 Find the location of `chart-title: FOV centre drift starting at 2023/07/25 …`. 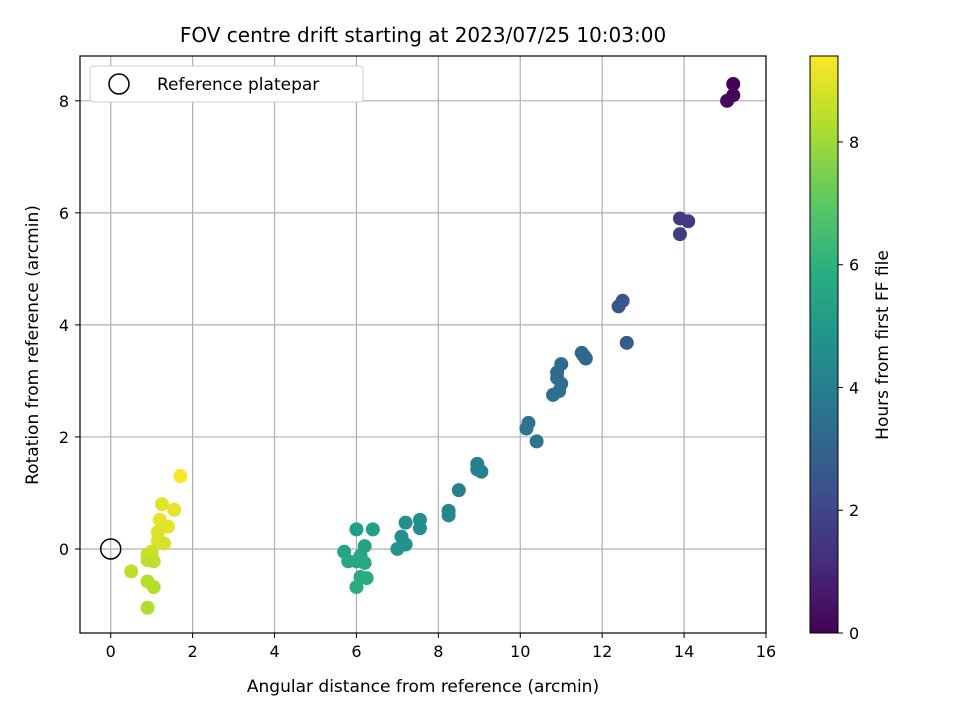

chart-title: FOV centre drift starting at 2023/07/25 … is located at coordinates (423, 35).